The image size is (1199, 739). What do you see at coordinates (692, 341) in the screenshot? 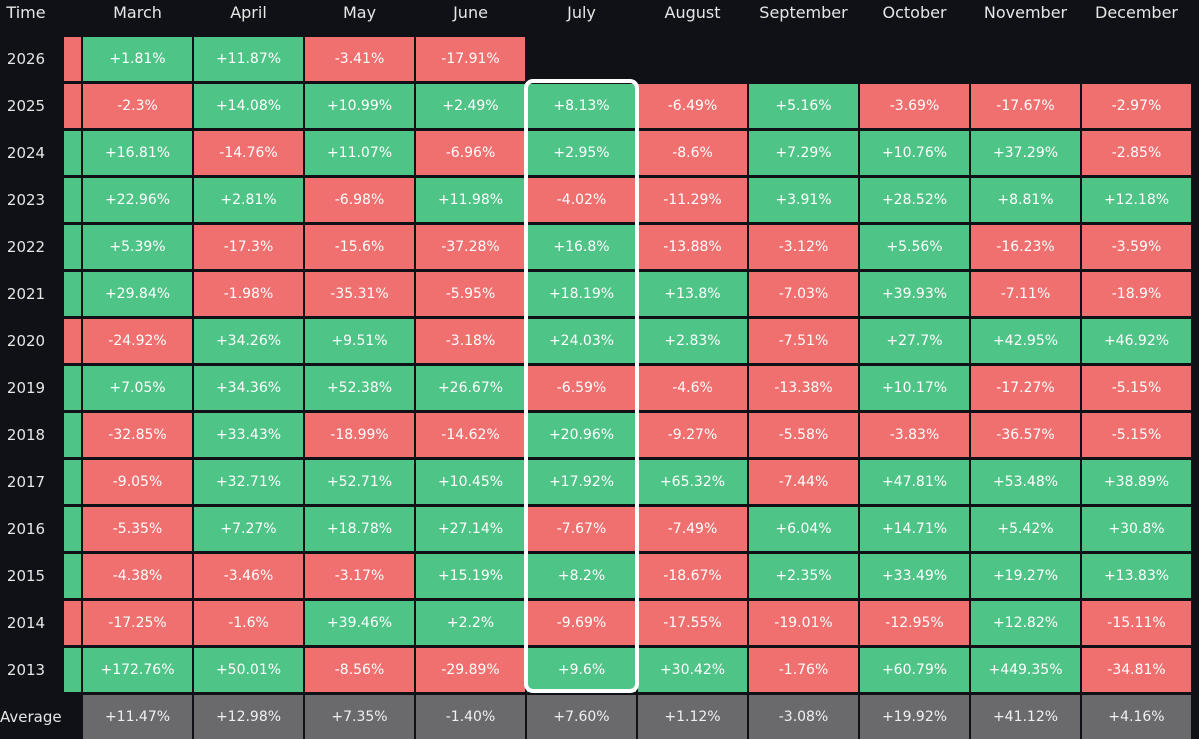
I see `return-cell-2020-august: +2.83%` at bounding box center [692, 341].